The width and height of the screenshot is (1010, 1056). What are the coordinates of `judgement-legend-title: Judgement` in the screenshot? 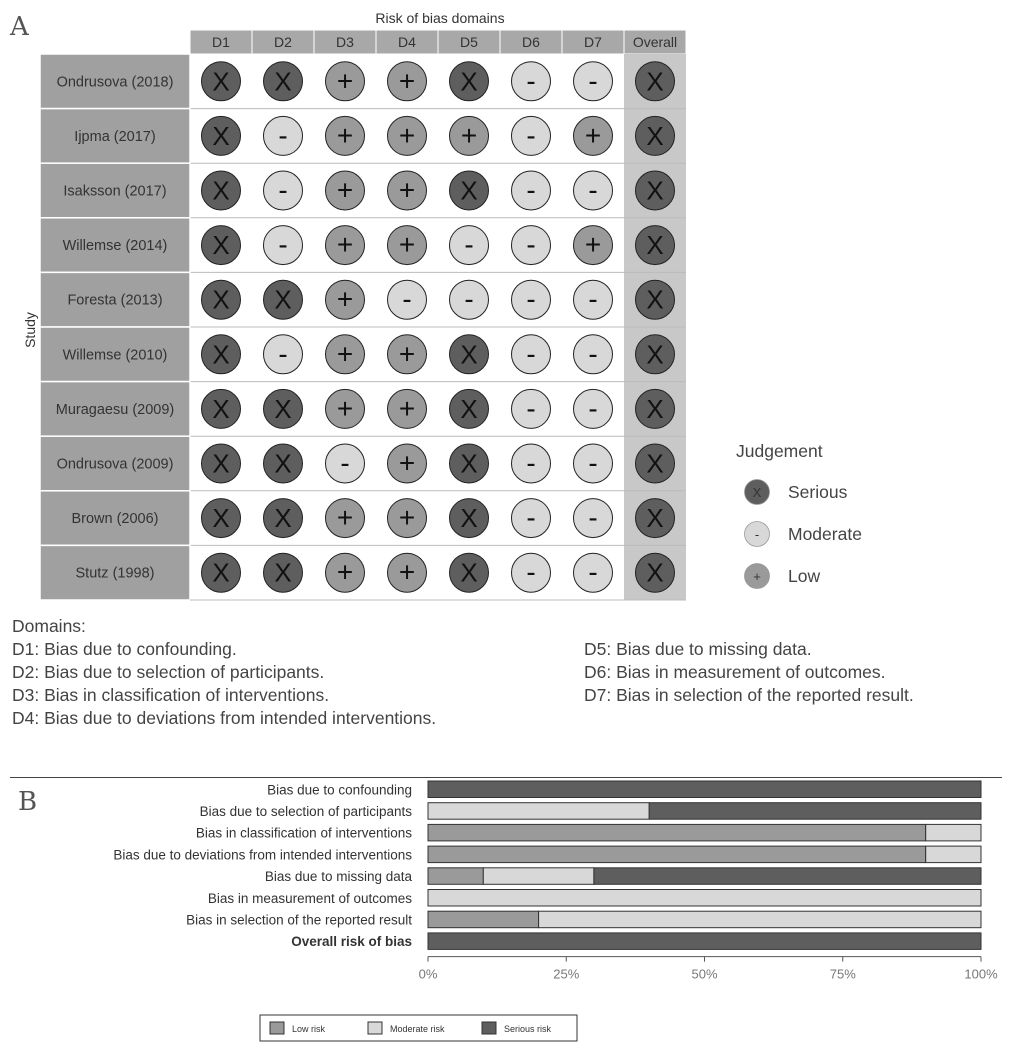 It's located at (779, 451).